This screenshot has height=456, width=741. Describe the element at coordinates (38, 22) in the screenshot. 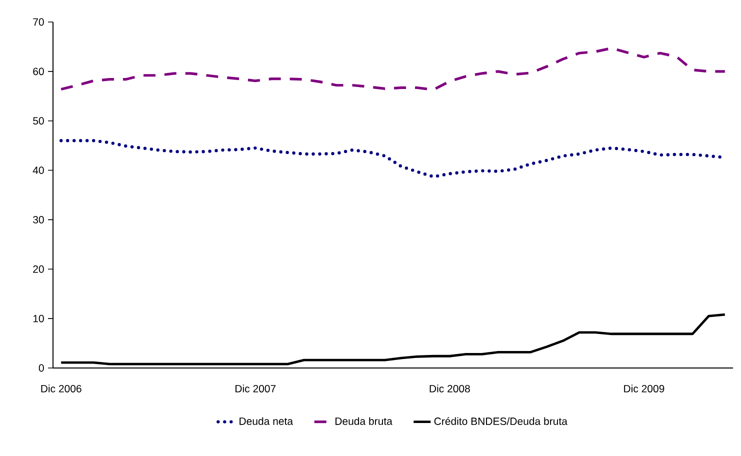

I see `y-tick-label: 70` at that location.